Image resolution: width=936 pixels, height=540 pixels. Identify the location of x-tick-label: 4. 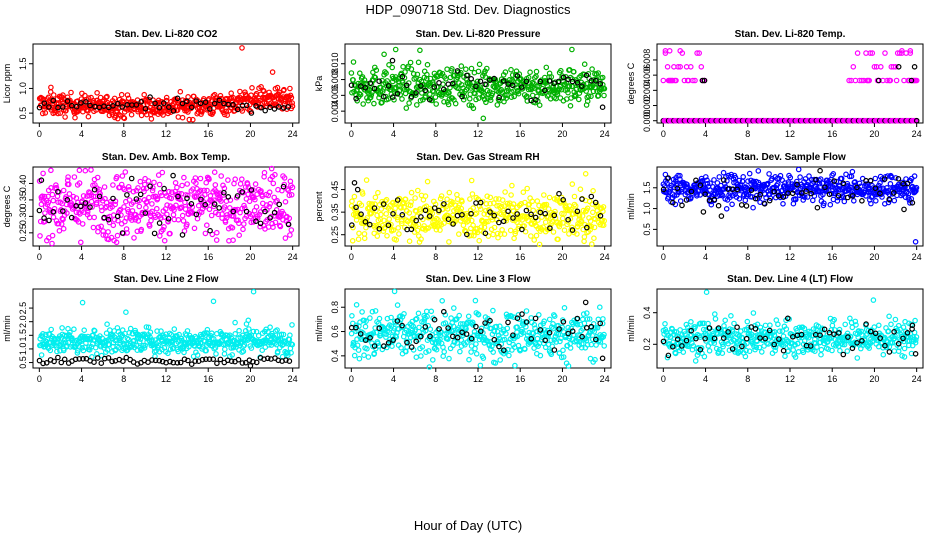
(81, 257).